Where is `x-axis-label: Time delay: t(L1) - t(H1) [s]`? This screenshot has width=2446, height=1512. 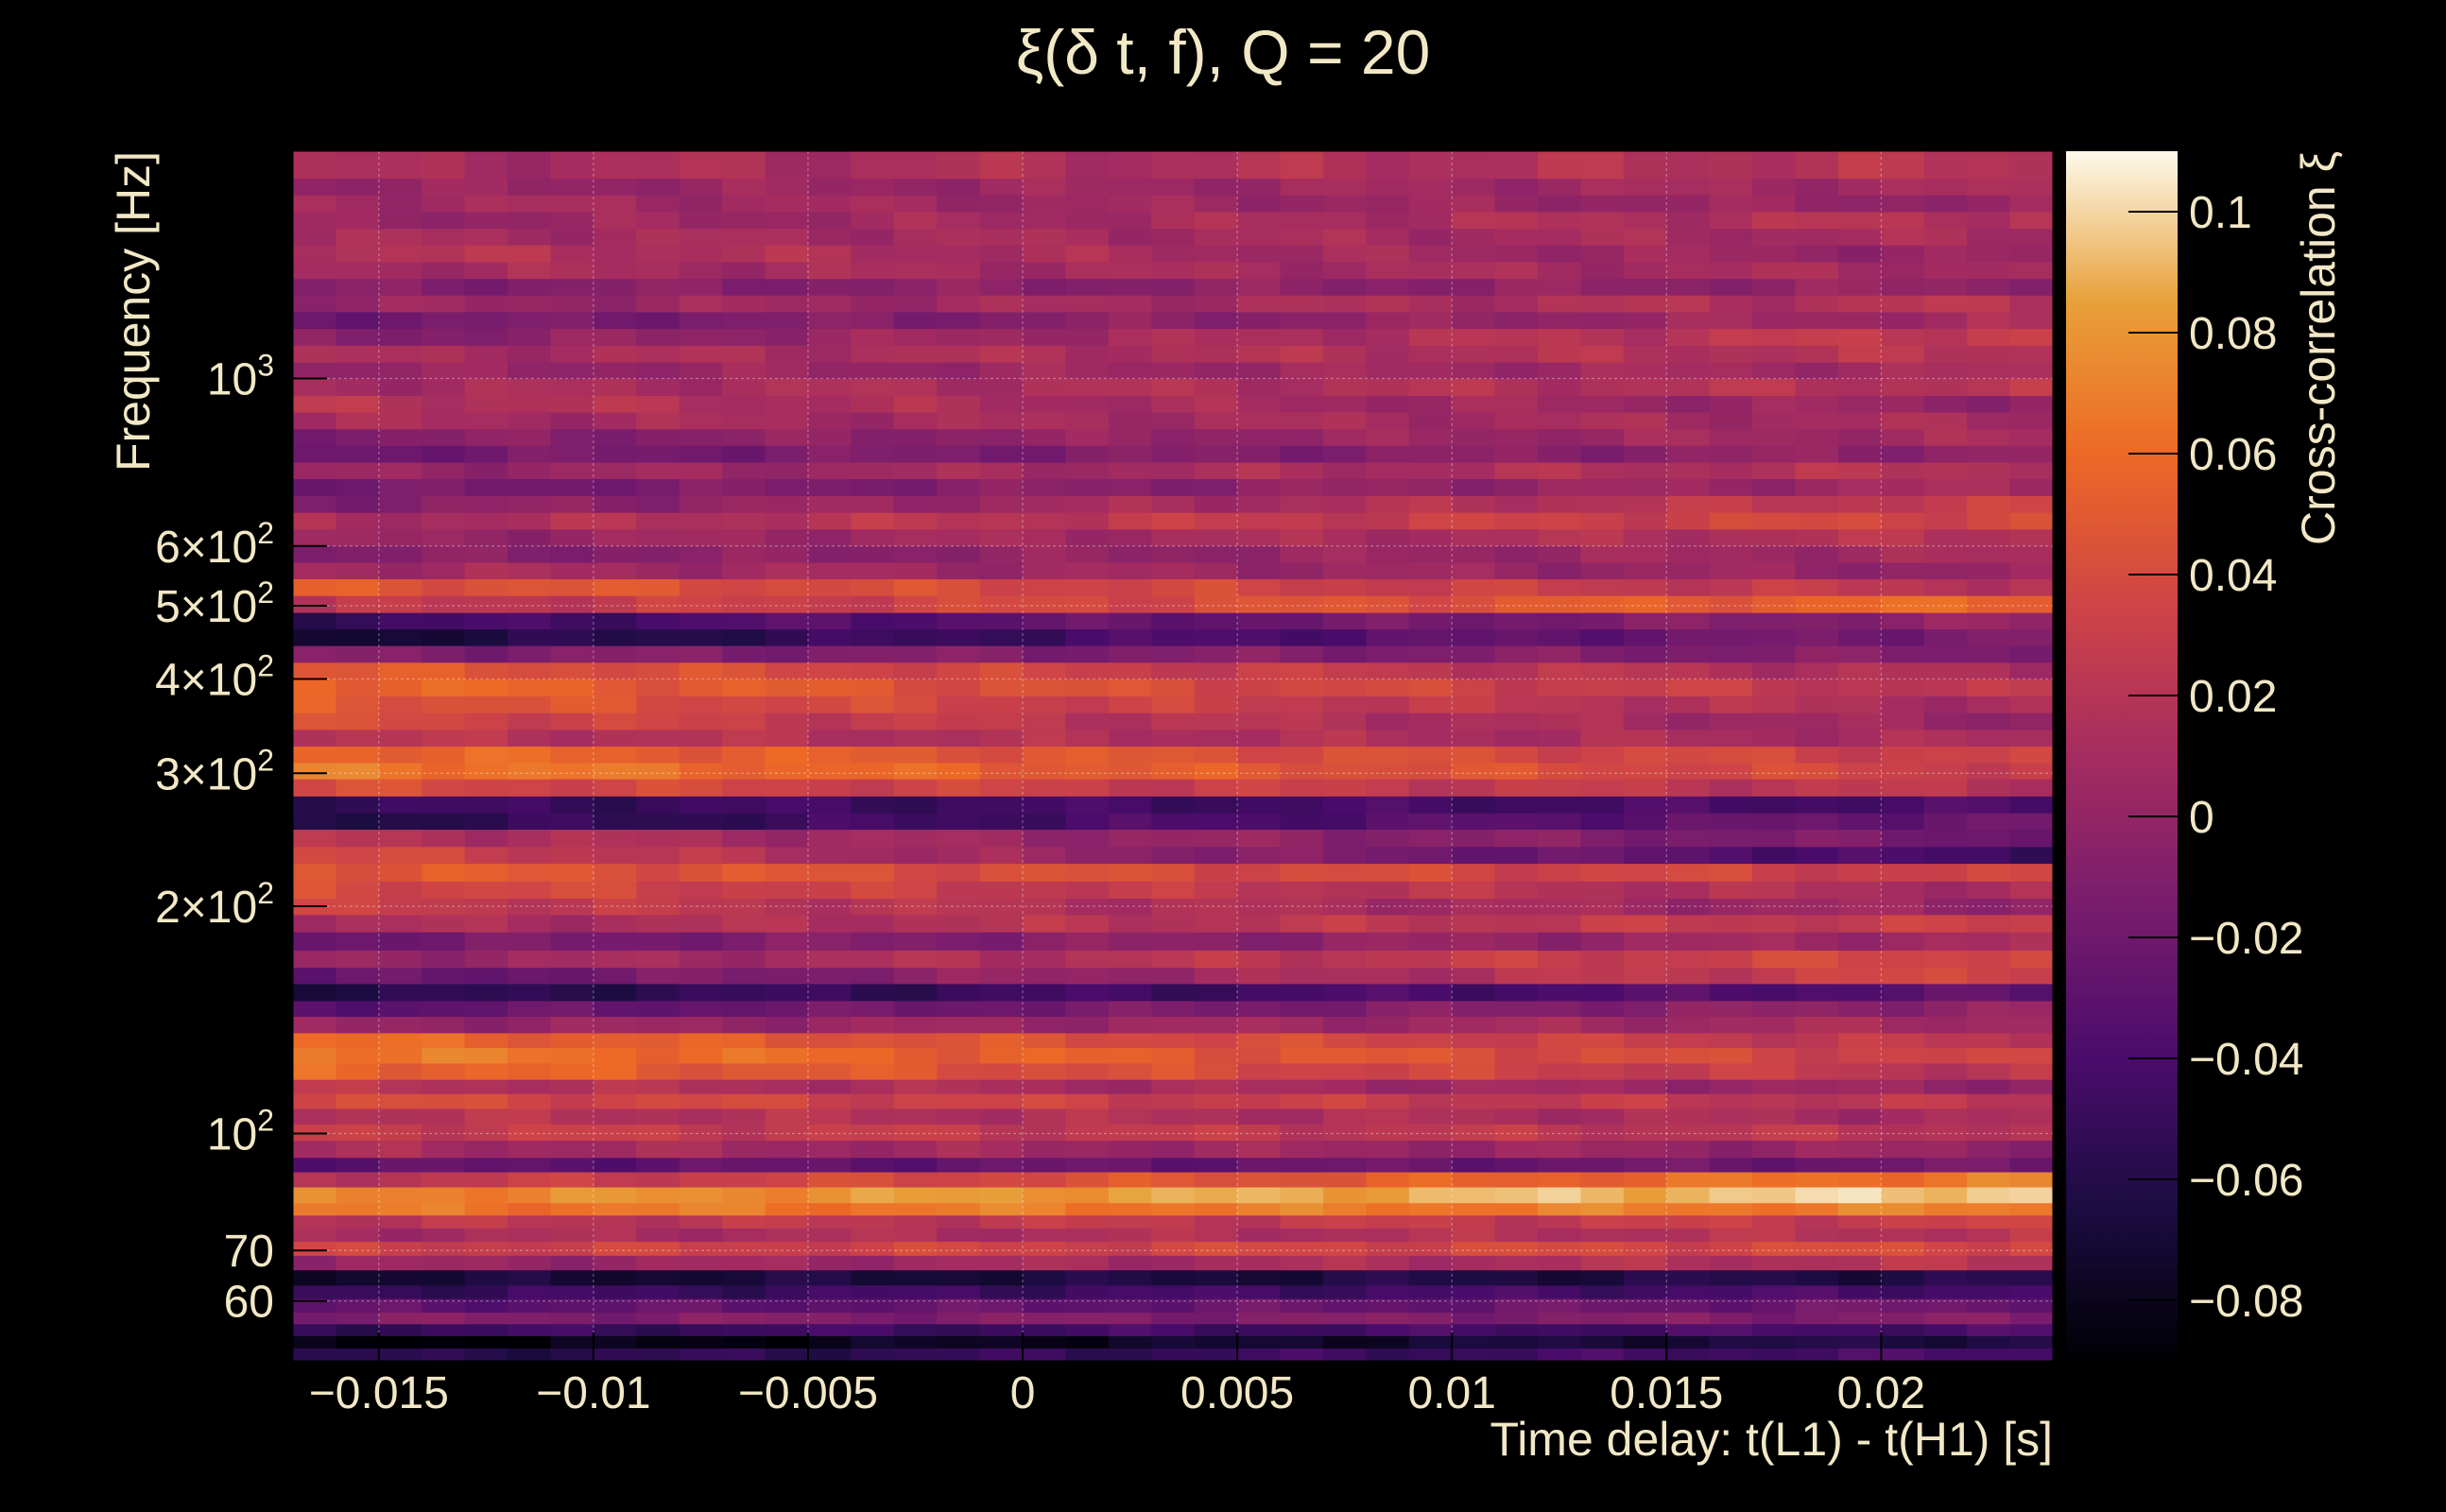 x-axis-label: Time delay: t(L1) - t(H1) [s] is located at coordinates (1771, 1439).